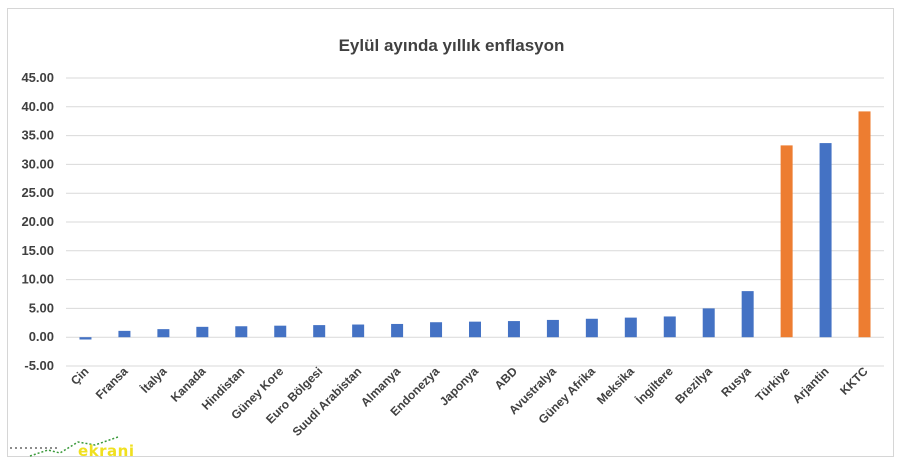  Describe the element at coordinates (37, 221) in the screenshot. I see `y-tick-label: 20.00` at that location.